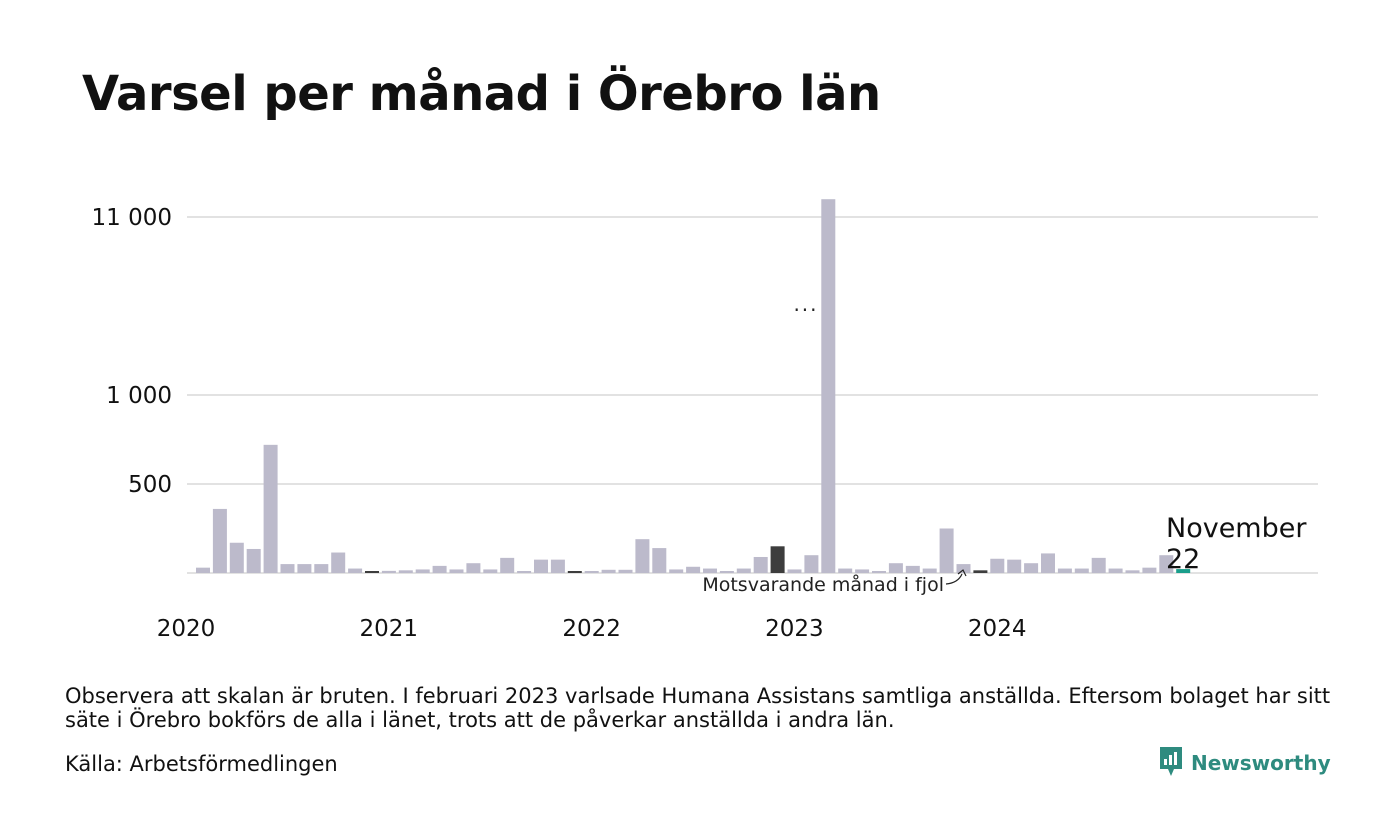 The image size is (1400, 840). Describe the element at coordinates (1261, 763) in the screenshot. I see `brand-name: Newsworthy` at that location.